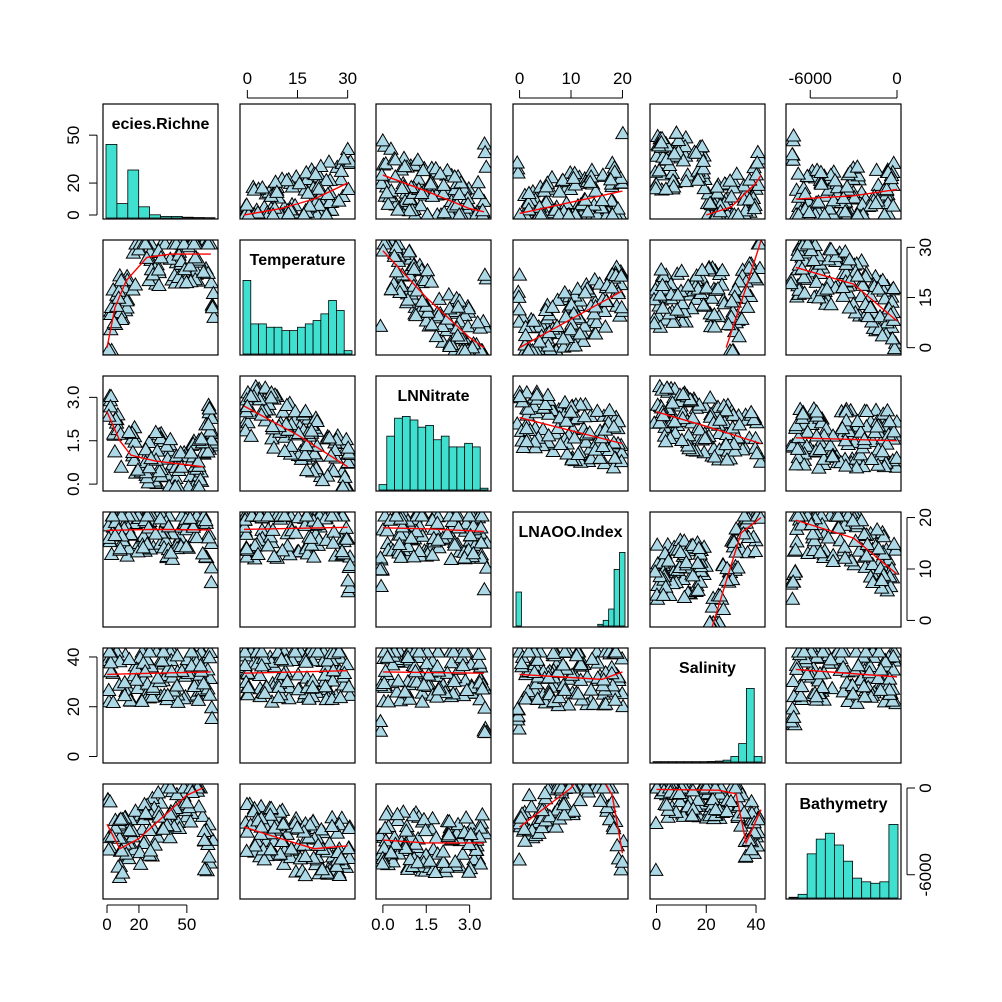  I want to click on panel-Bathymetry-vs-Salinity, so click(707, 830).